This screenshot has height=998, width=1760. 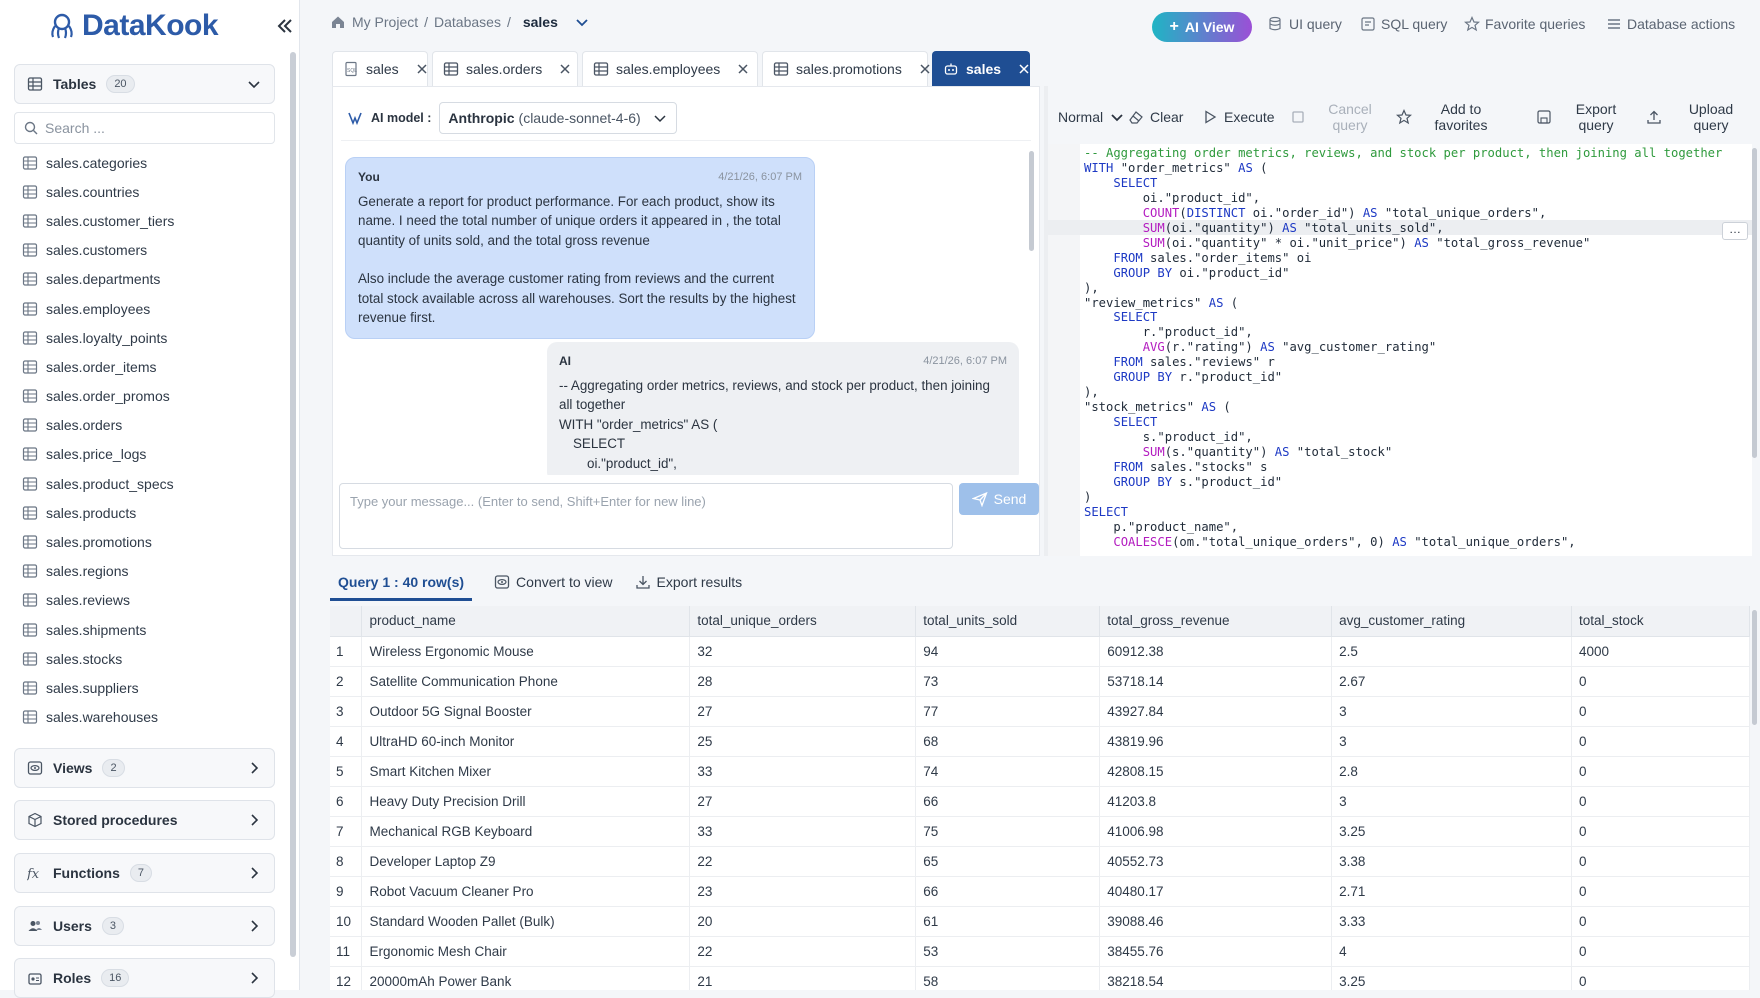 I want to click on table-cell: 61, so click(x=1008, y=921).